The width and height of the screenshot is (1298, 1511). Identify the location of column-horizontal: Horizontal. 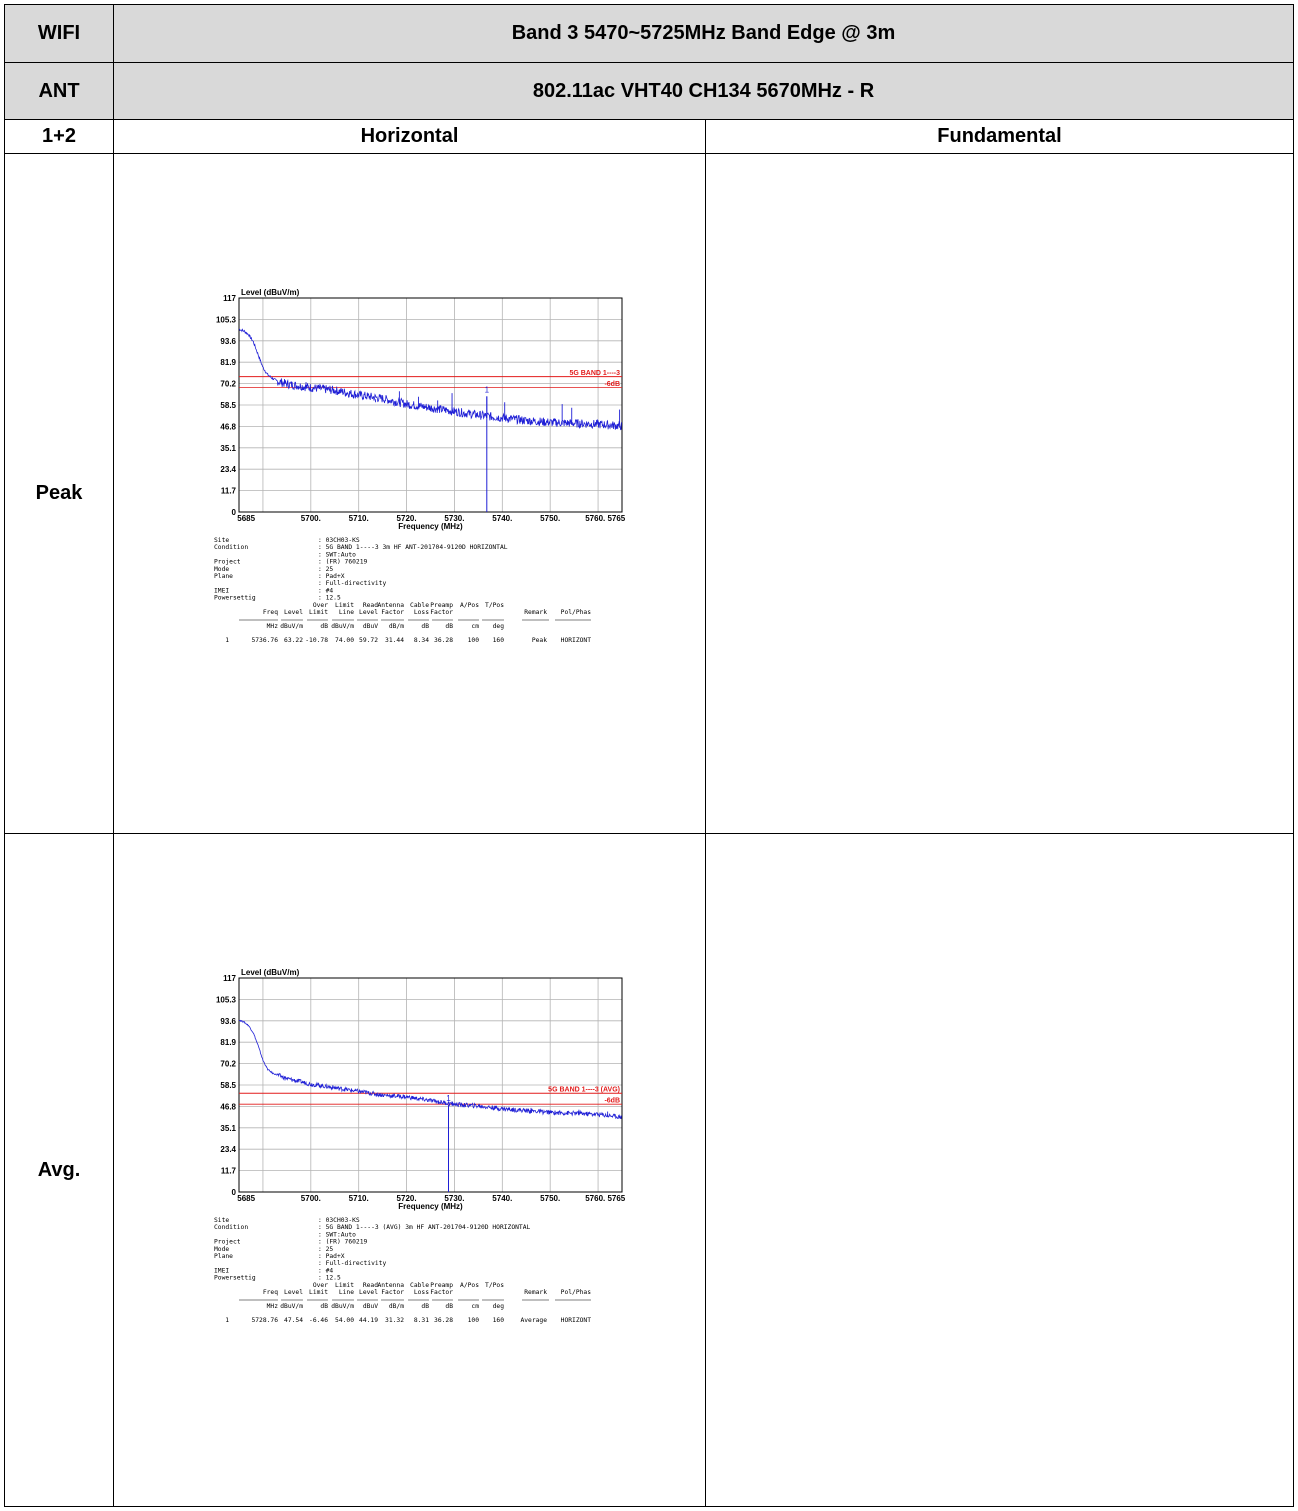
(409, 136).